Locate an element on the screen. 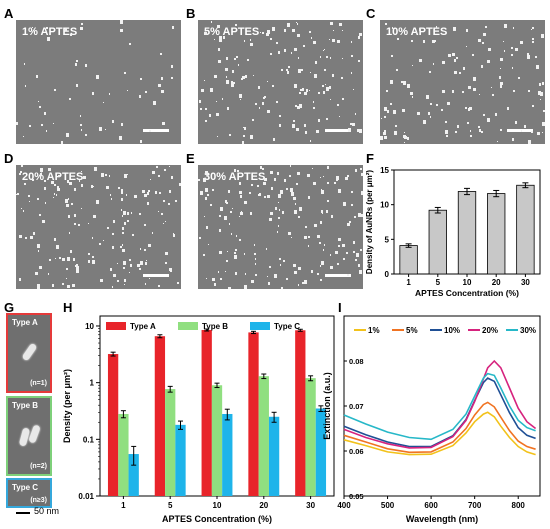  tem-n-label: (n≥3) is located at coordinates (38, 500).